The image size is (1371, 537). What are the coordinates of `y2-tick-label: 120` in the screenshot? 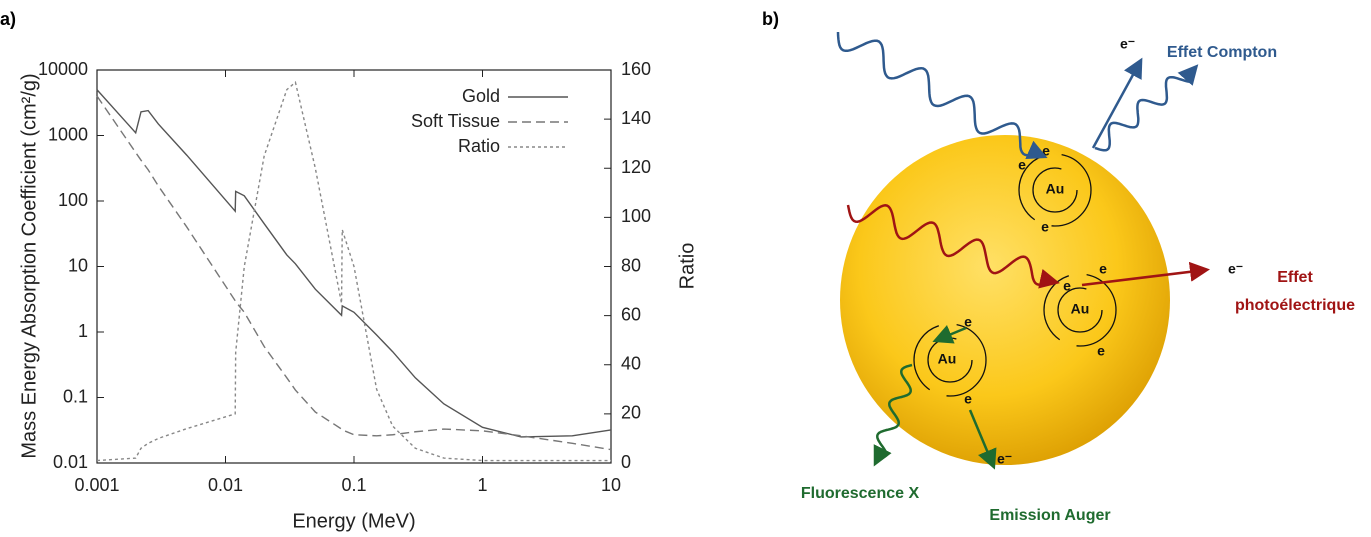 It's located at (636, 167).